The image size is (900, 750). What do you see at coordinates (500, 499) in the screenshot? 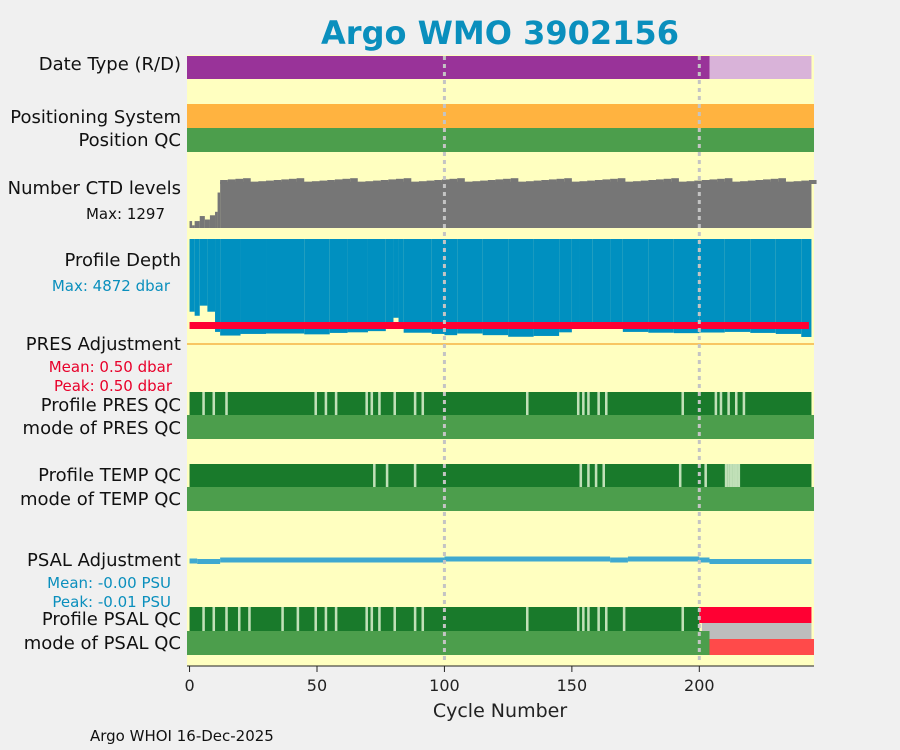
I see `mode-temp-qc-band` at bounding box center [500, 499].